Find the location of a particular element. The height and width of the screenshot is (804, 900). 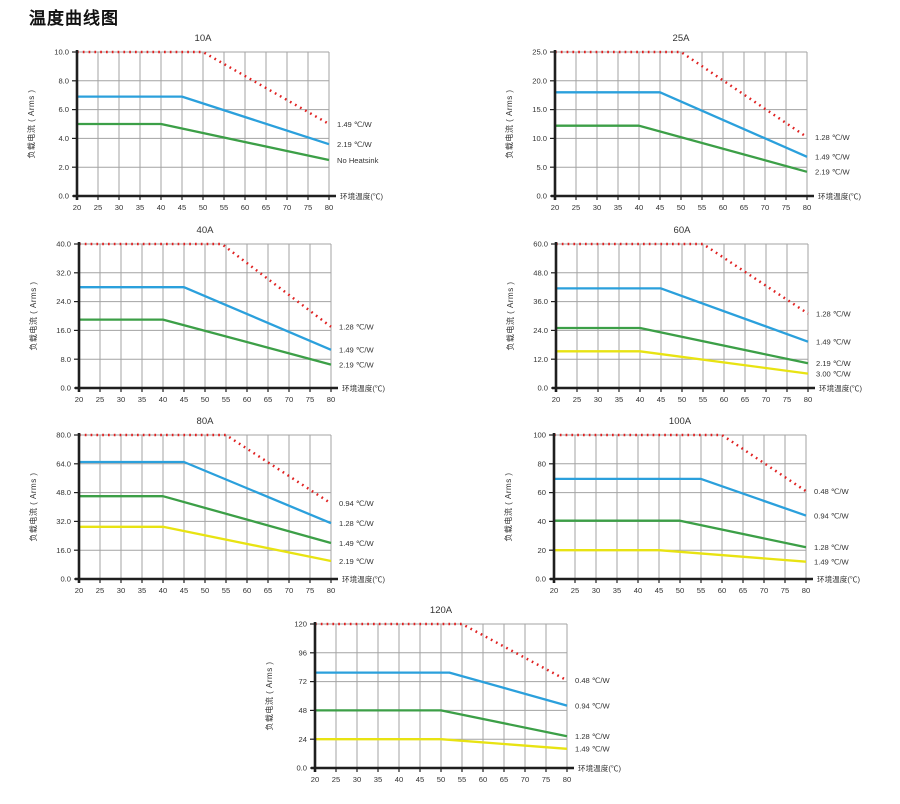

y-tick-label: 15.0 is located at coordinates (539, 109).